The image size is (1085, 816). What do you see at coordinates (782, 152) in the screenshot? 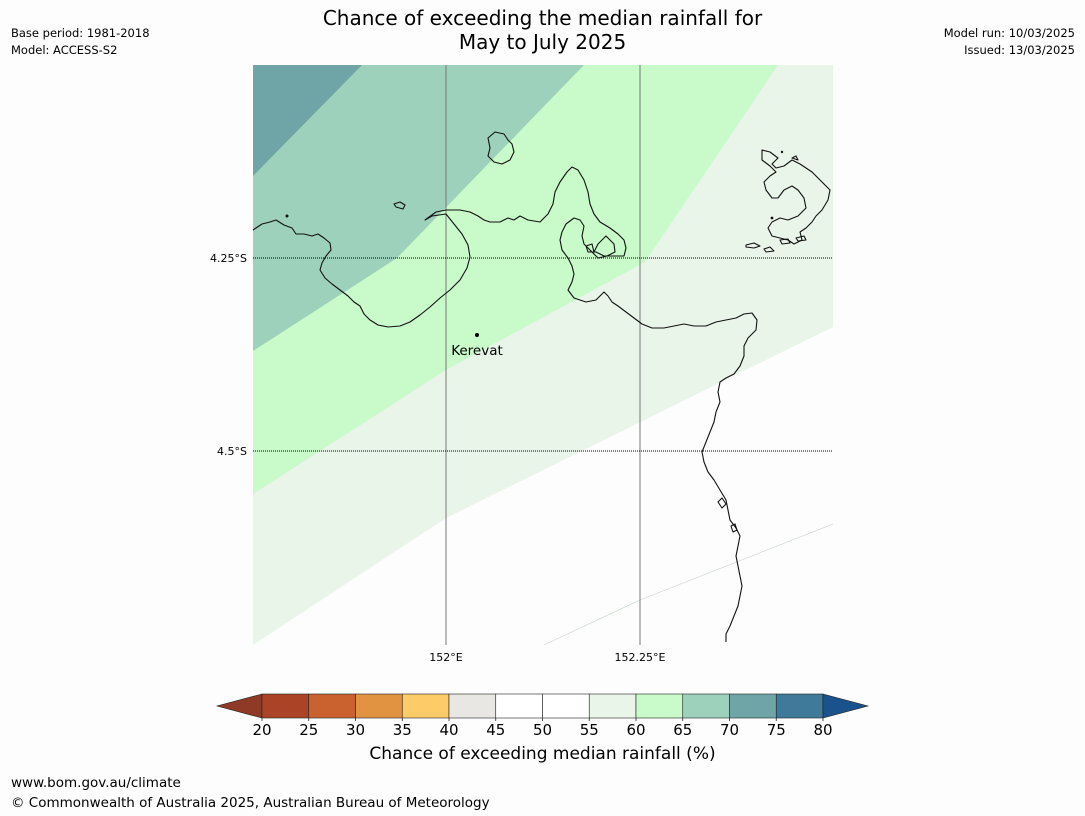
I see `islet-dot-north` at bounding box center [782, 152].